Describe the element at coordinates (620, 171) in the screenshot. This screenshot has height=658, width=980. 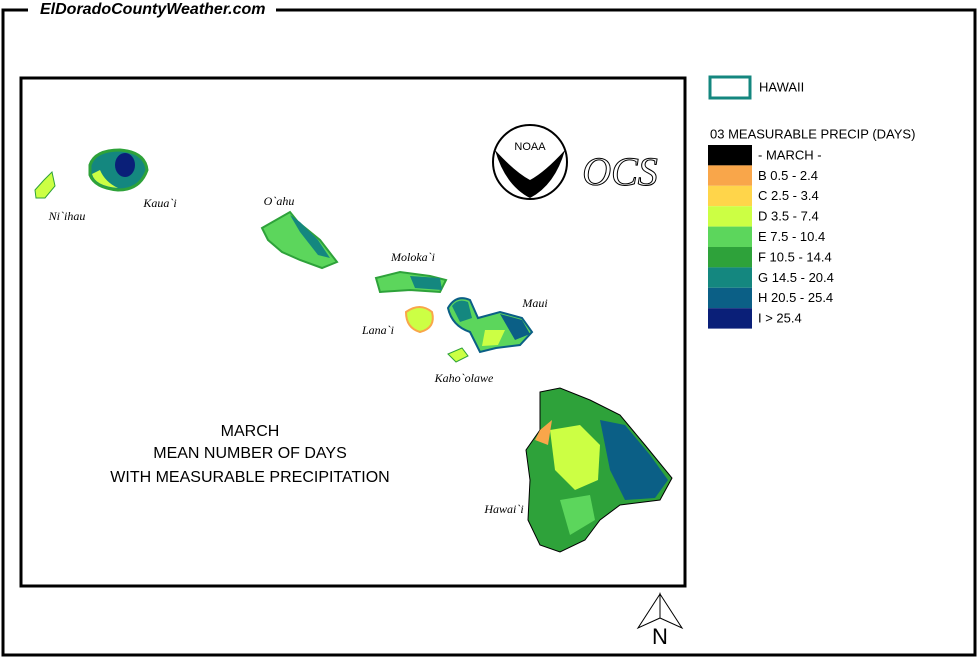
I see `ocs-text: OCS` at that location.